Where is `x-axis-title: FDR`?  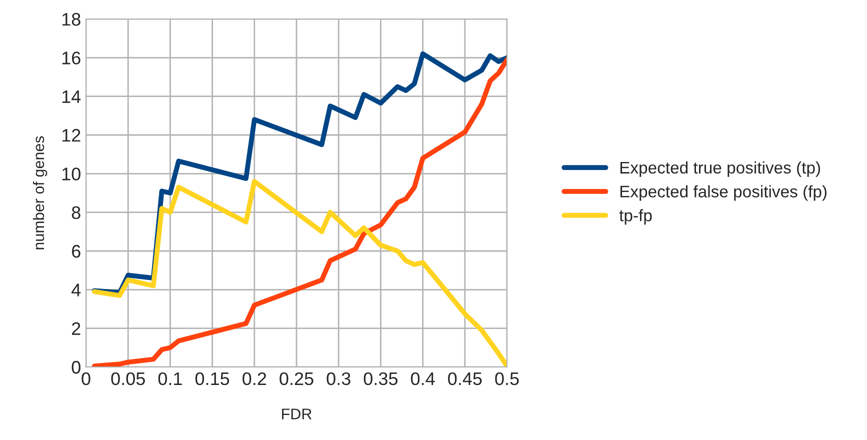
x-axis-title: FDR is located at coordinates (297, 414).